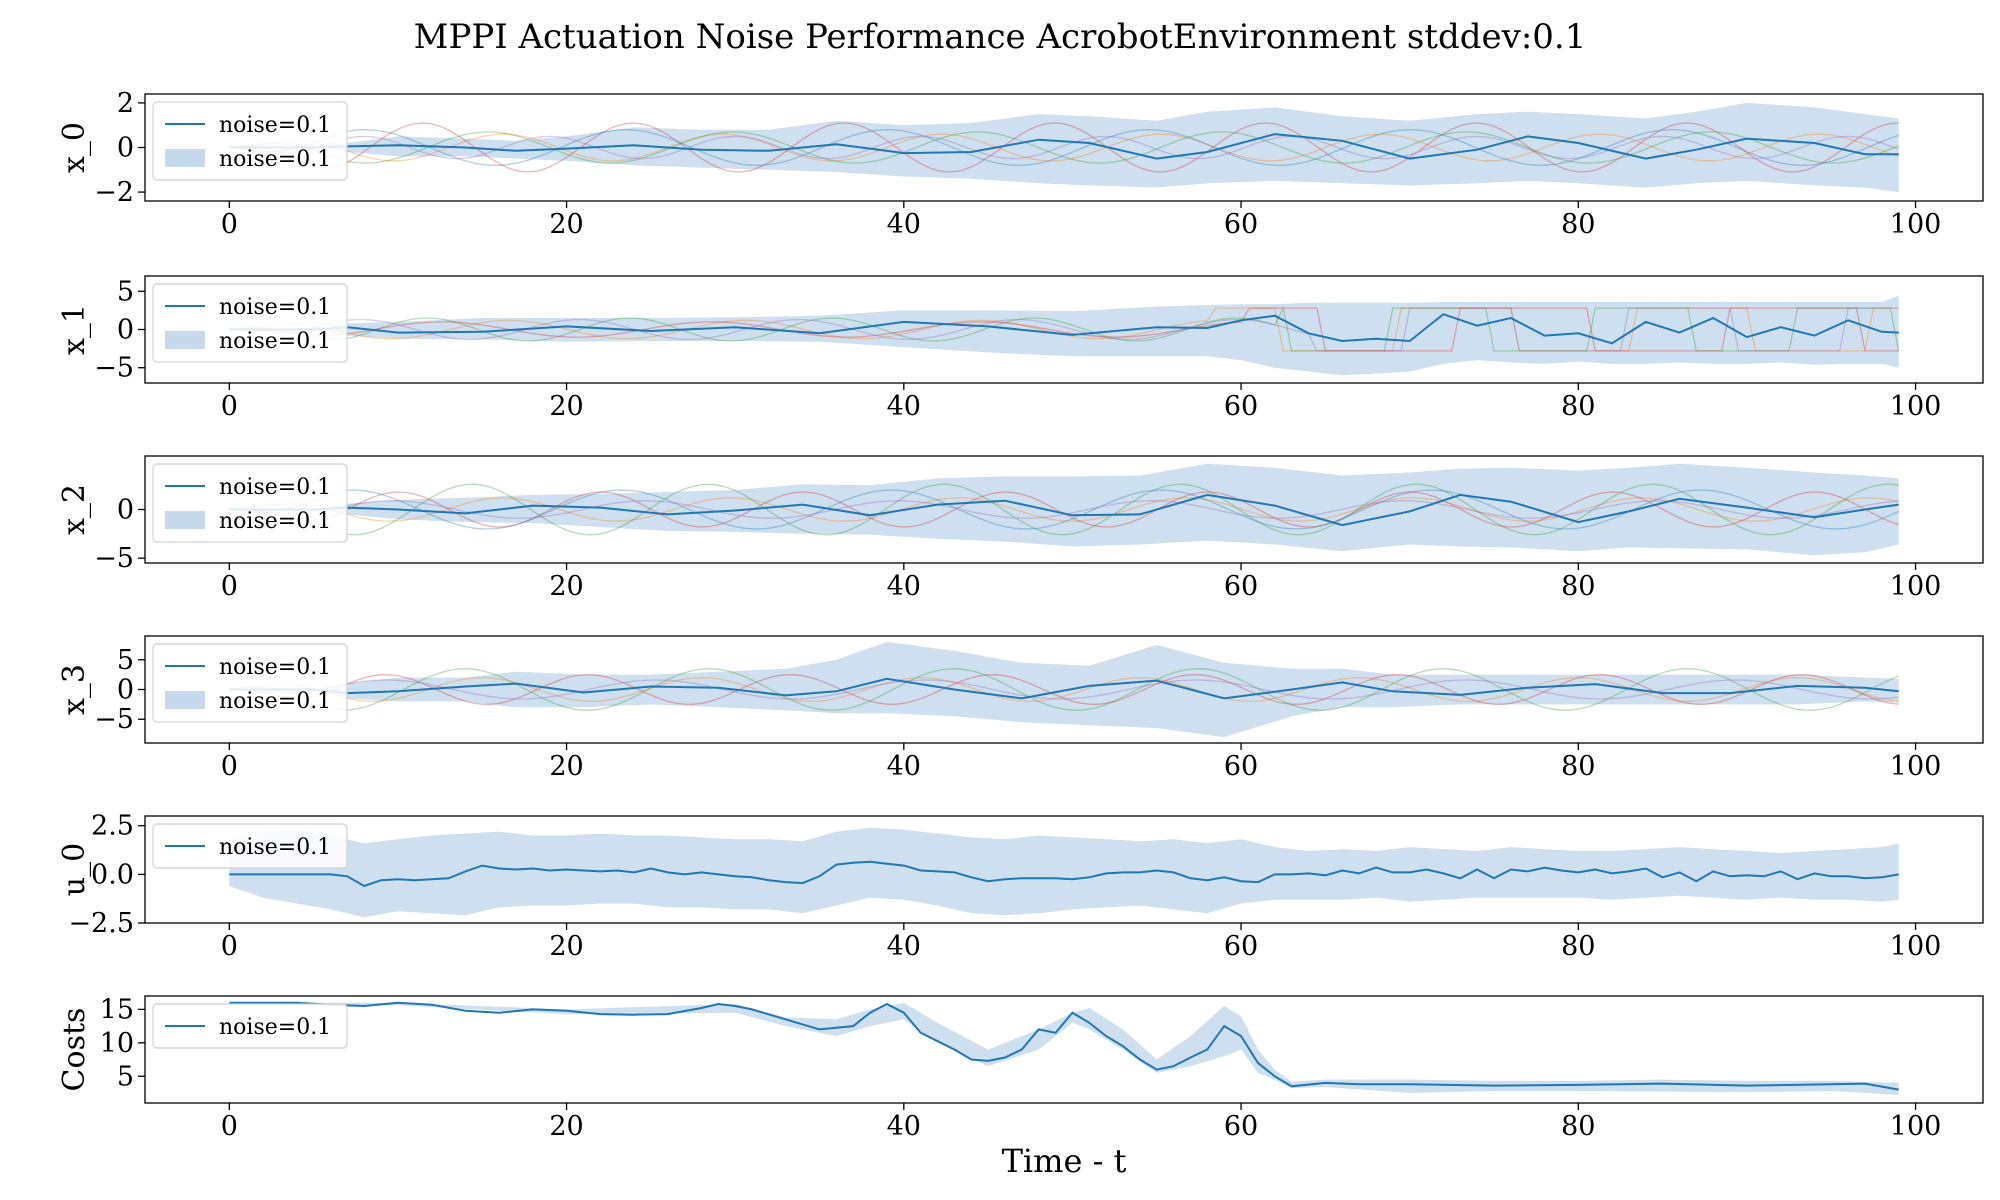 Image resolution: width=2000 pixels, height=1200 pixels. I want to click on subplot-x-2: 0 20 40 60 80 100 0 −5x_2 noise=0.1 noise=0.1, so click(1020, 528).